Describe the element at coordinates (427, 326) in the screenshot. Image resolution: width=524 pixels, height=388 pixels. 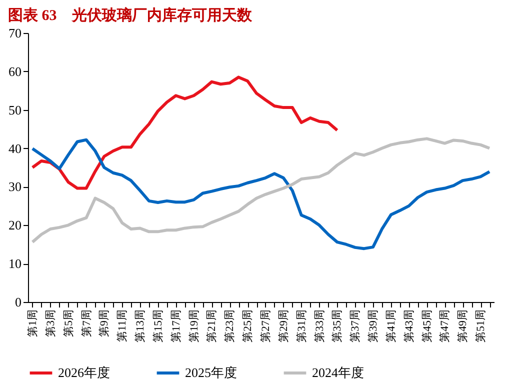
I see `x-tick-label: 第45周` at that location.